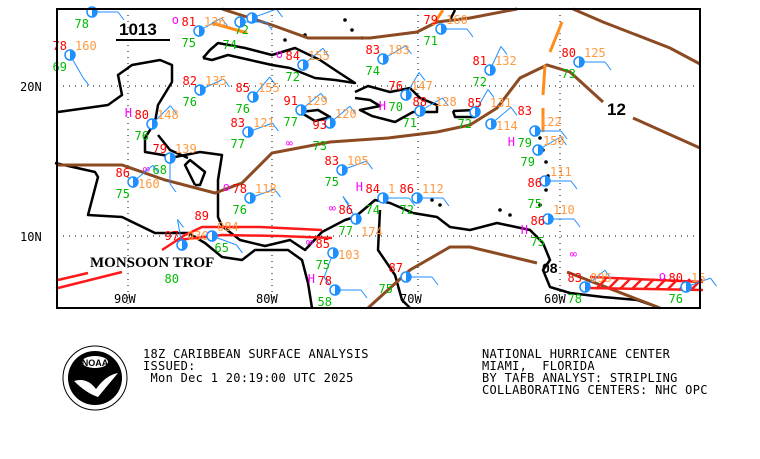 The image size is (760, 459). I want to click on analyst: BY TAFB ANALYST: STRIPLING, so click(580, 378).